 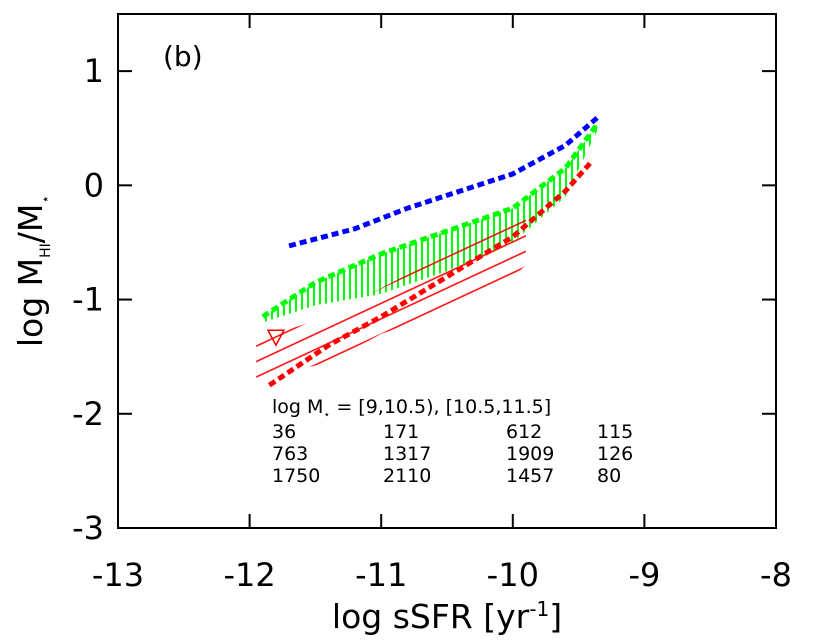 What do you see at coordinates (118, 575) in the screenshot?
I see `x-tick-label: -13` at bounding box center [118, 575].